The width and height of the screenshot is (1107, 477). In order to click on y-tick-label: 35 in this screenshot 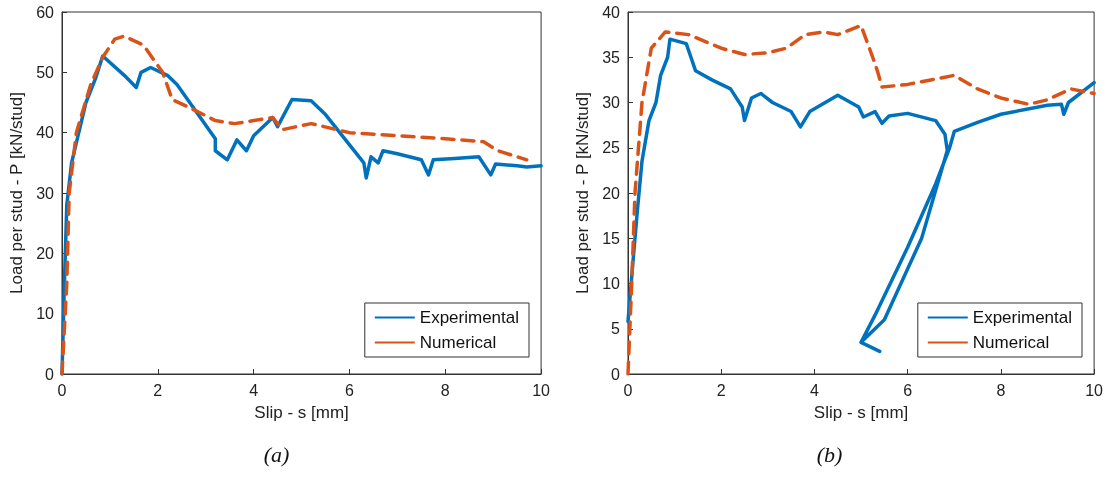, I will do `click(611, 57)`.